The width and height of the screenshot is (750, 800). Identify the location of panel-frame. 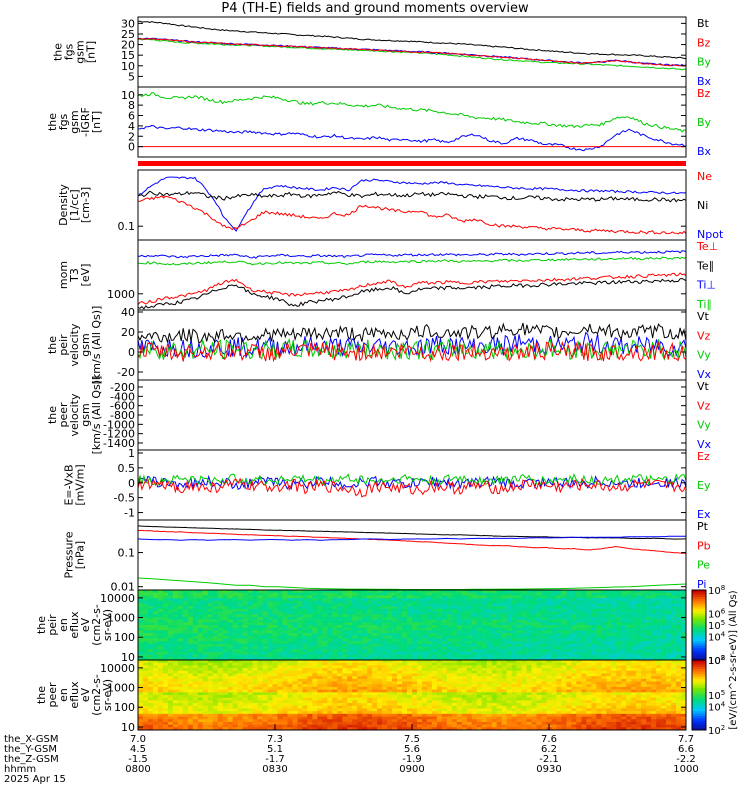
(412, 275).